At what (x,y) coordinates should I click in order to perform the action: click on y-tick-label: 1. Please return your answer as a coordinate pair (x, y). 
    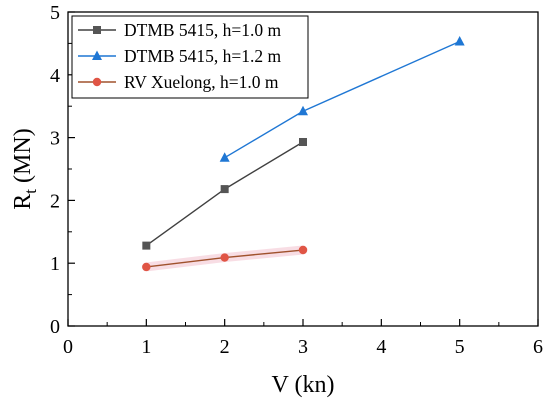
    Looking at the image, I should click on (55, 264).